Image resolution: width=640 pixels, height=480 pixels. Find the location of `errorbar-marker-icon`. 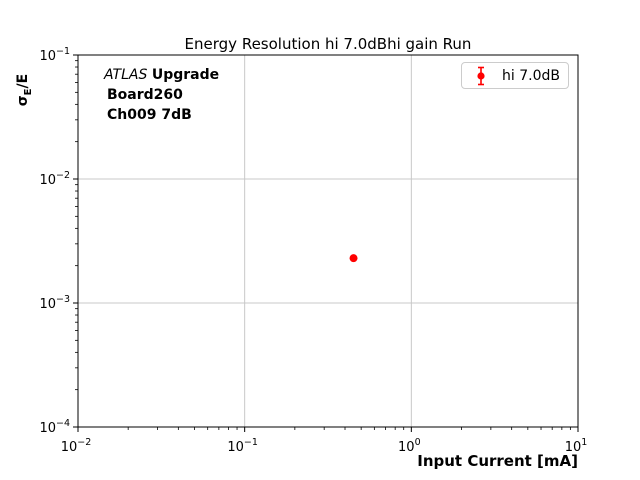

errorbar-marker-icon is located at coordinates (481, 75).